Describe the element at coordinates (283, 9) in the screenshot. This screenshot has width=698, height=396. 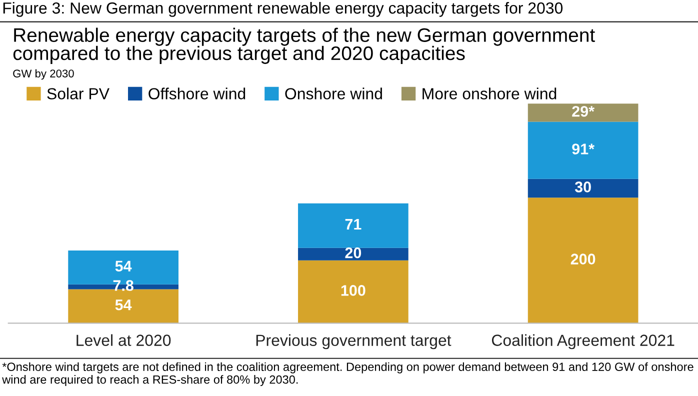
I see `chart-subtitle: Figure 3: New German government renewable energy capacity targets for 2030` at that location.